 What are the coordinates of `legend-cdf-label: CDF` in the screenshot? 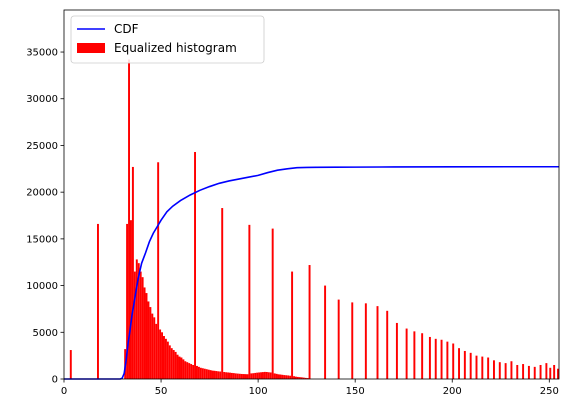 It's located at (126, 29).